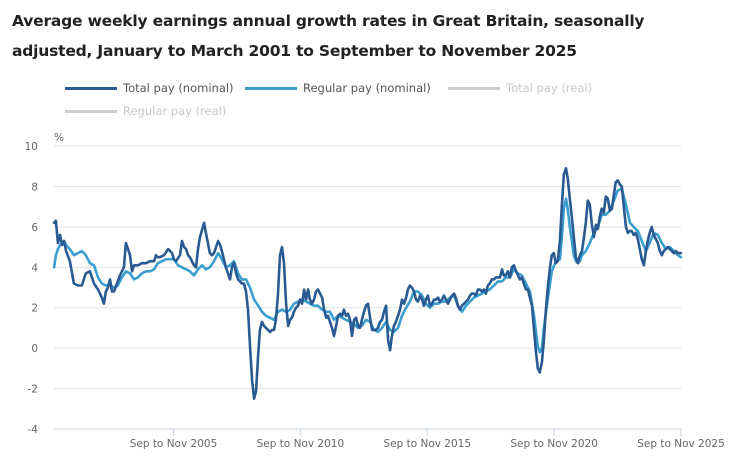 The image size is (735, 473). Describe the element at coordinates (681, 444) in the screenshot. I see `x-tick-label: Sep to Nov 2025` at that location.